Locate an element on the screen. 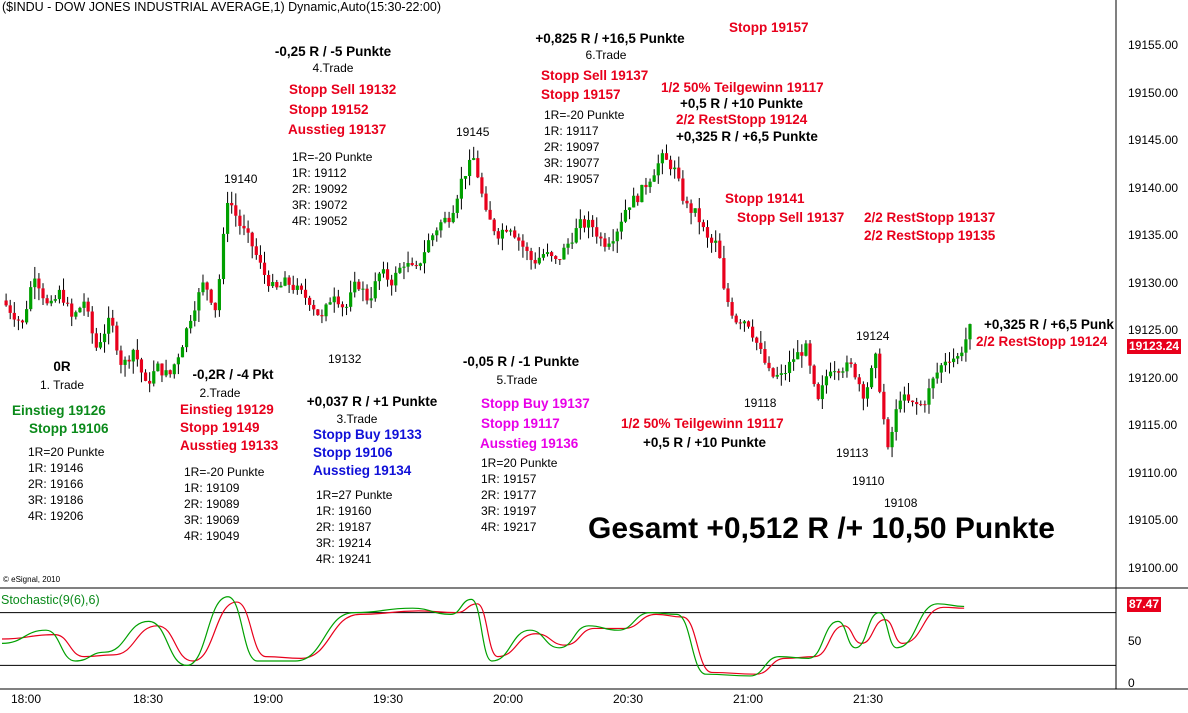  r-line: 1R: 19160 is located at coordinates (344, 511).